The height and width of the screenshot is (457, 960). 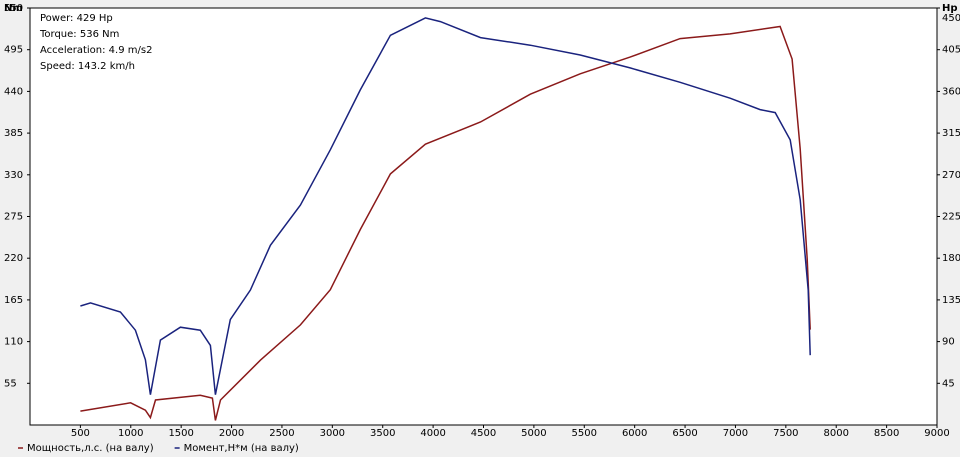 I want to click on y2-tick-label: 45, so click(x=948, y=383).